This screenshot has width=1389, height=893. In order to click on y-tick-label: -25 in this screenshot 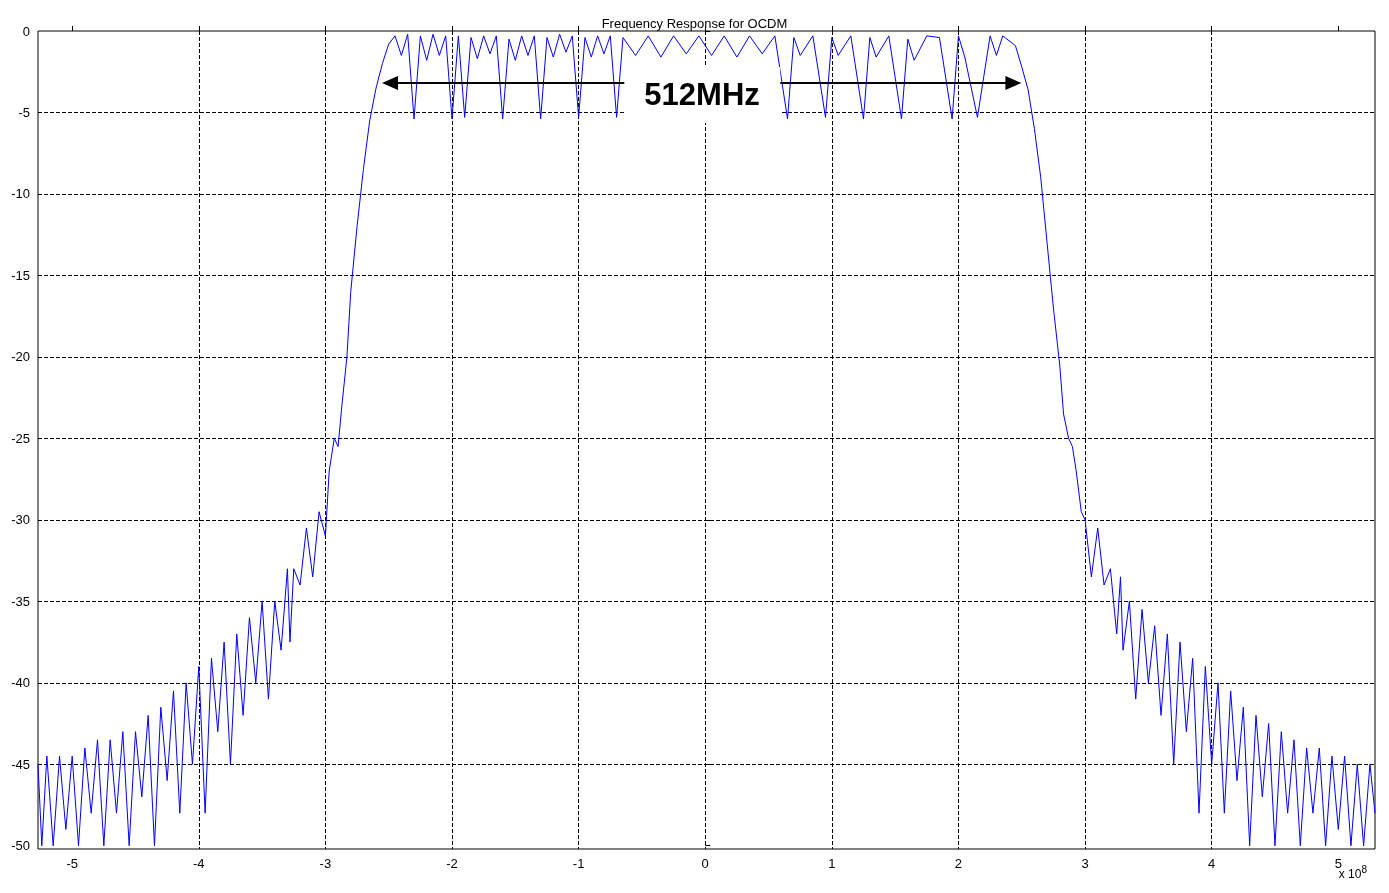, I will do `click(20, 438)`.